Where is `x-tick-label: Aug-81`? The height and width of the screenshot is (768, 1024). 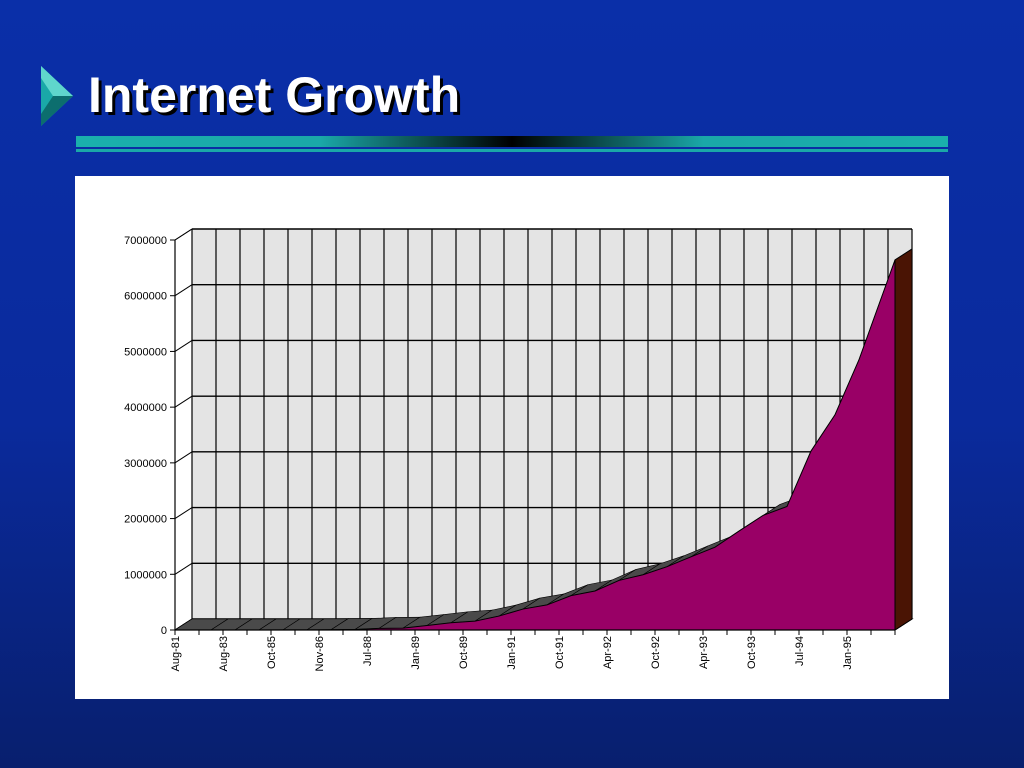
x-tick-label: Aug-81 is located at coordinates (176, 653).